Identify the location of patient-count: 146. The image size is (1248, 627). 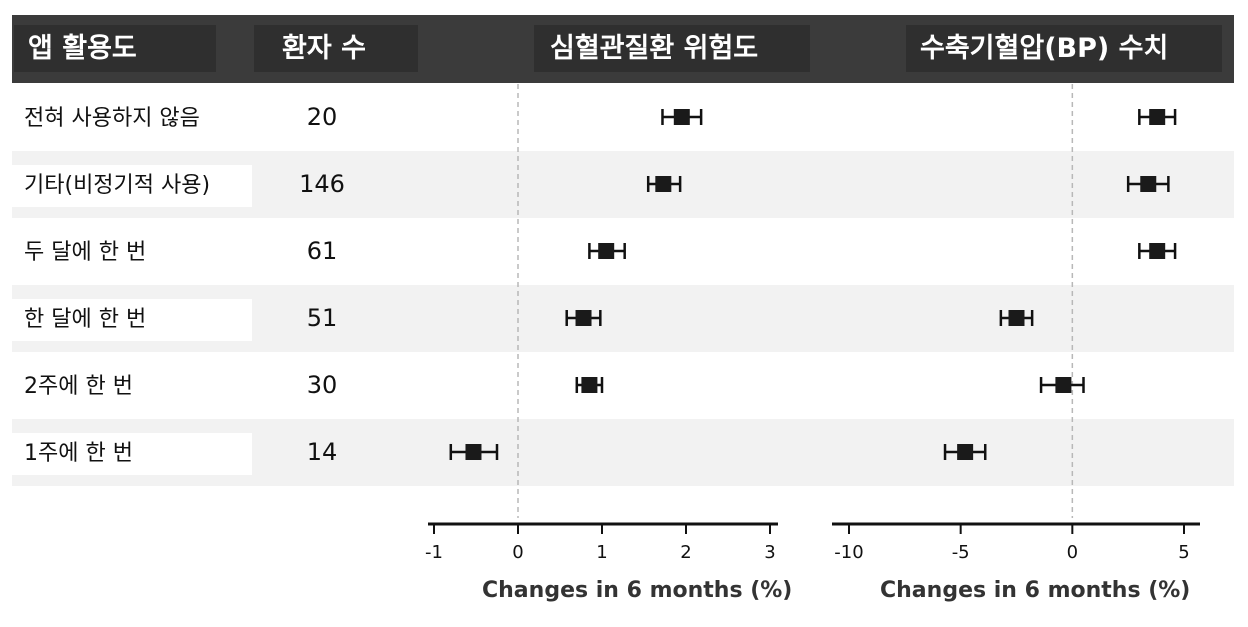
(322, 184).